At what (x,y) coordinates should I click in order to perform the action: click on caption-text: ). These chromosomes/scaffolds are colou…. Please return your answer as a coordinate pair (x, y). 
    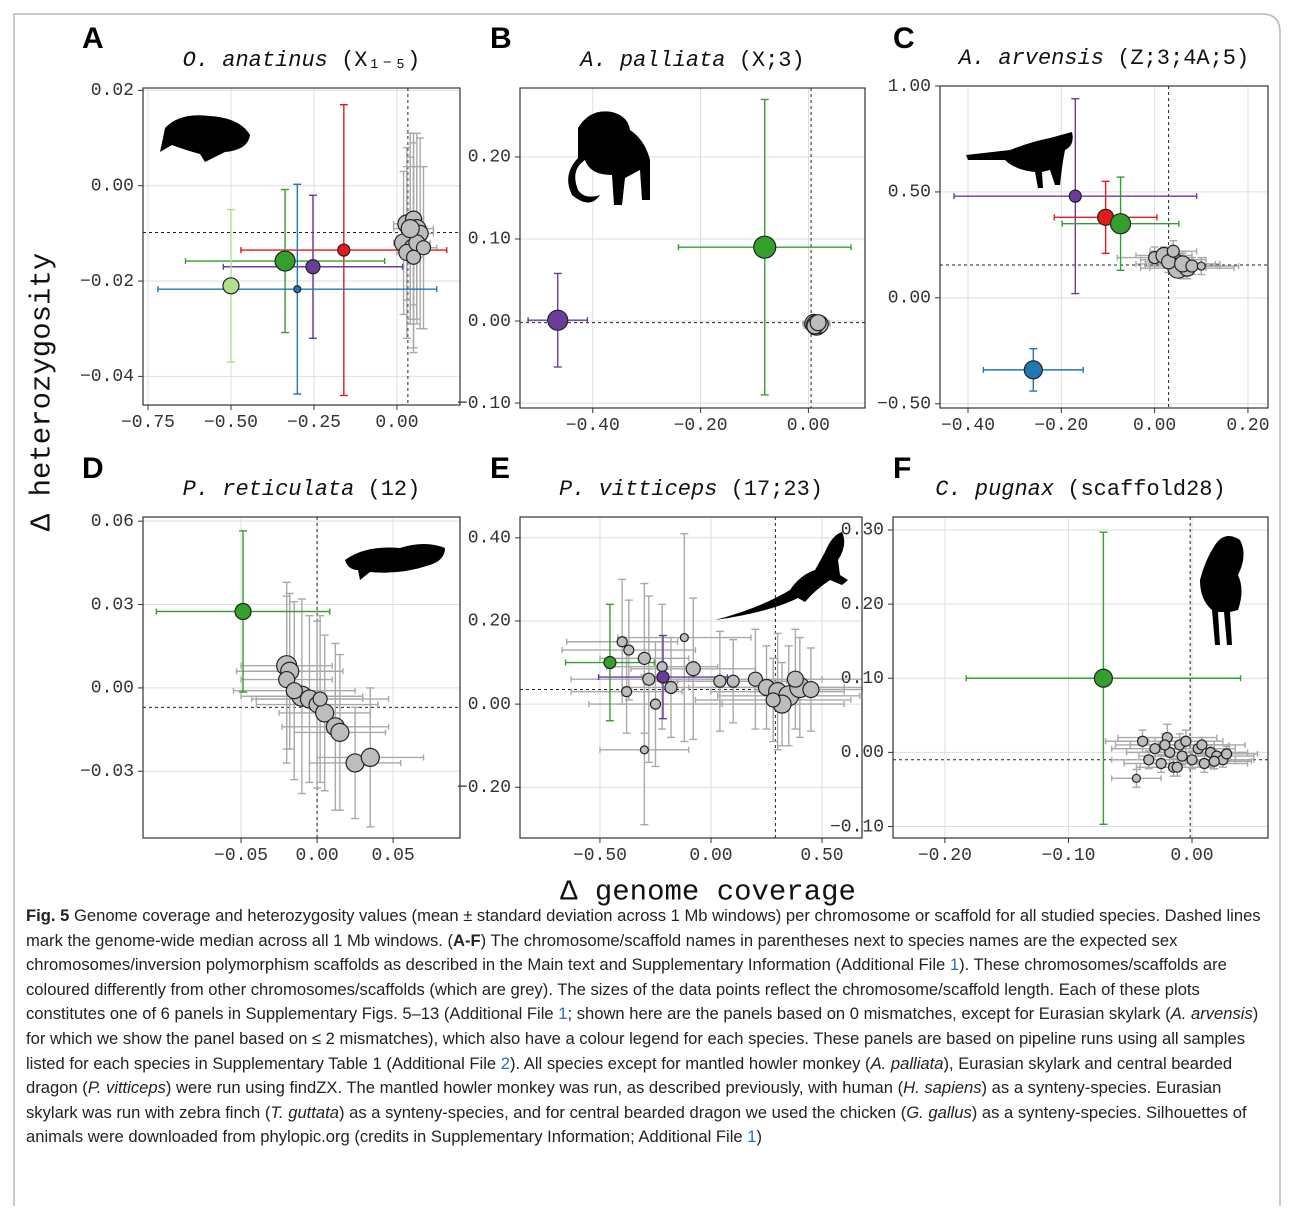
    Looking at the image, I should click on (626, 989).